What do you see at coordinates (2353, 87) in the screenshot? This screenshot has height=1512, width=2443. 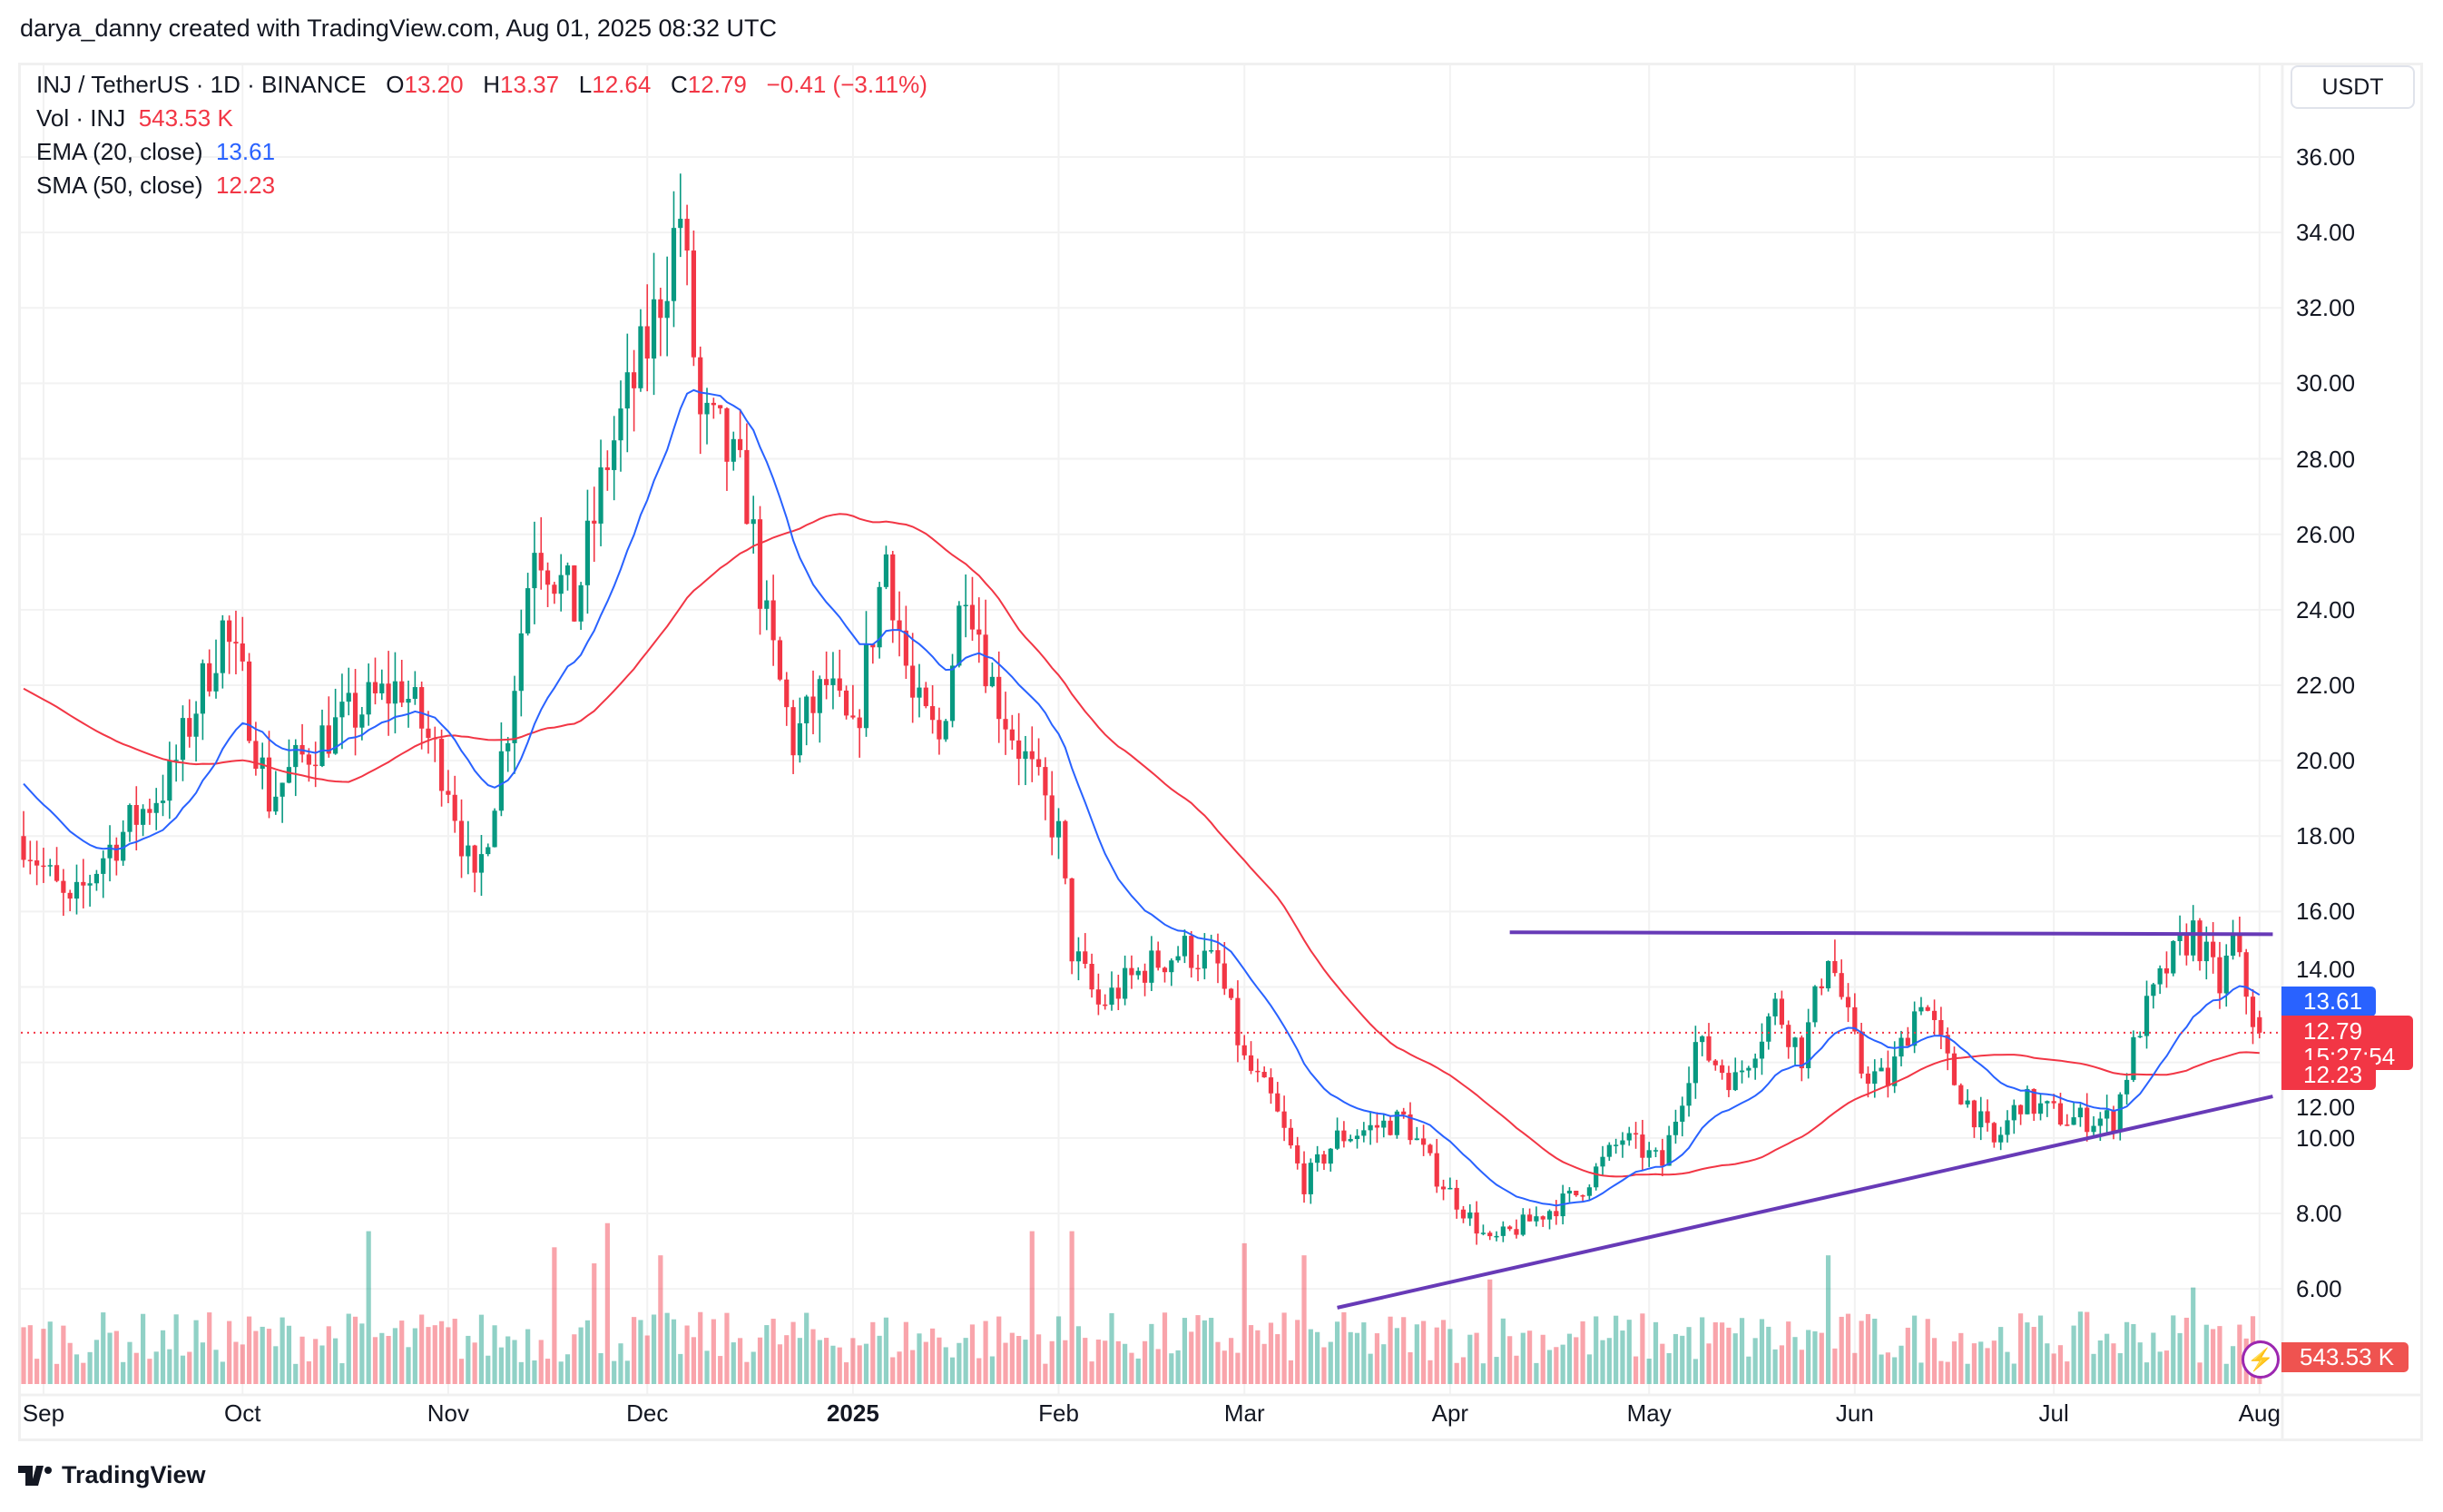 I see `currency-button: USDT` at bounding box center [2353, 87].